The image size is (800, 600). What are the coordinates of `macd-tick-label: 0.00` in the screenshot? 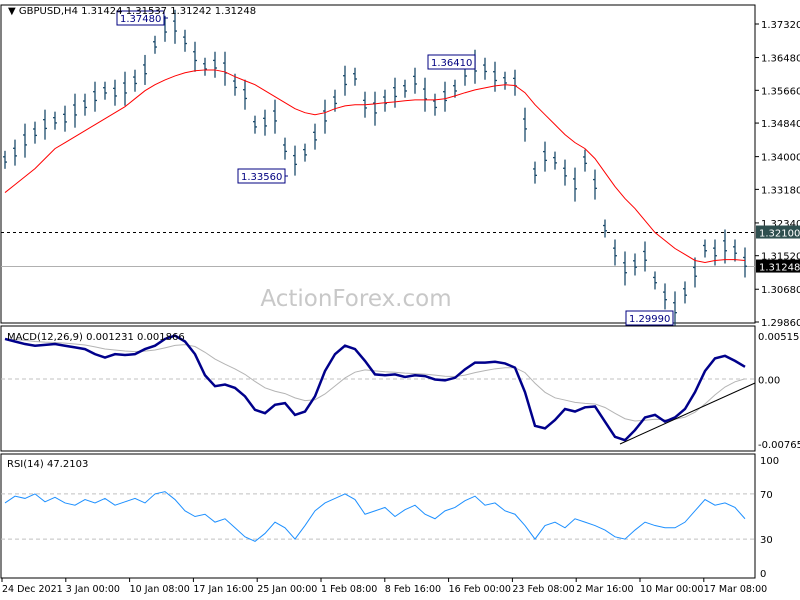 It's located at (769, 380).